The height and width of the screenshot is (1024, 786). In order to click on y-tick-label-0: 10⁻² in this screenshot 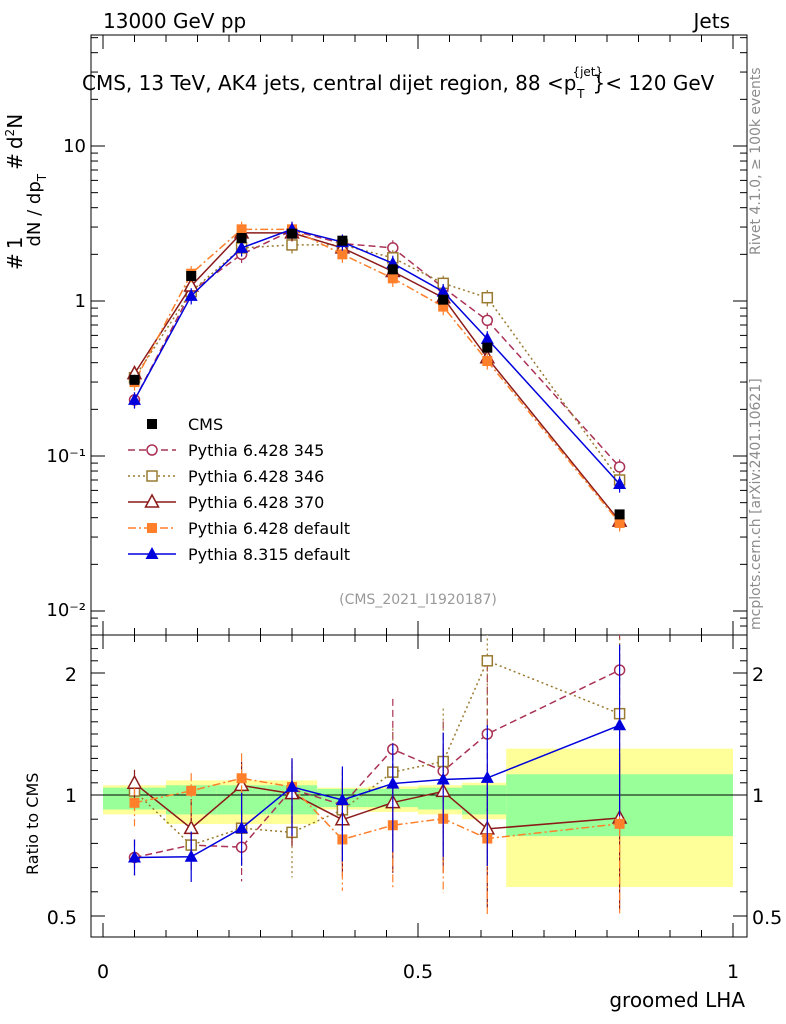, I will do `click(66, 610)`.